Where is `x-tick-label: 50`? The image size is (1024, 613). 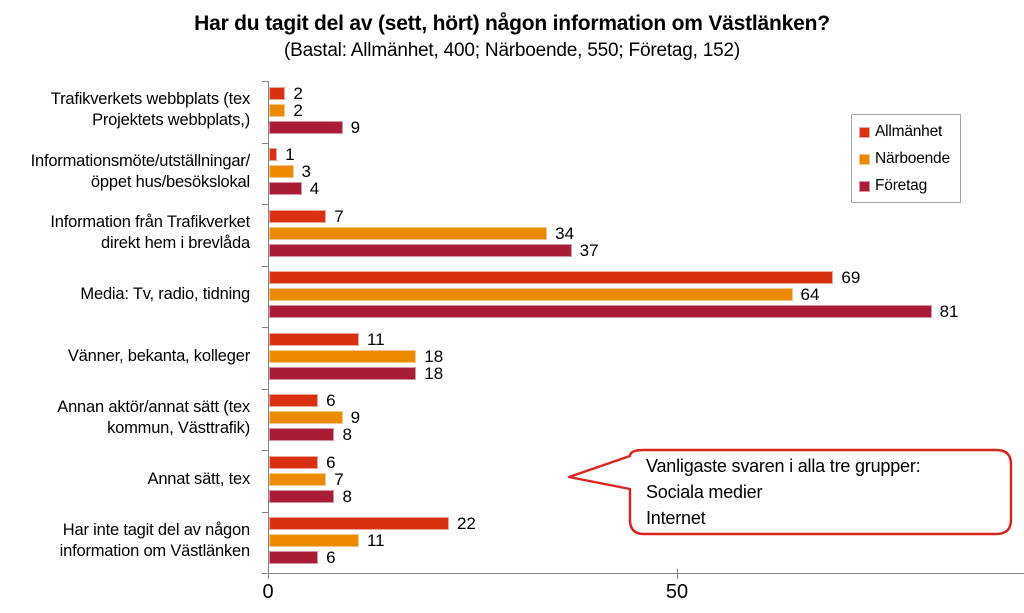
x-tick-label: 50 is located at coordinates (677, 592).